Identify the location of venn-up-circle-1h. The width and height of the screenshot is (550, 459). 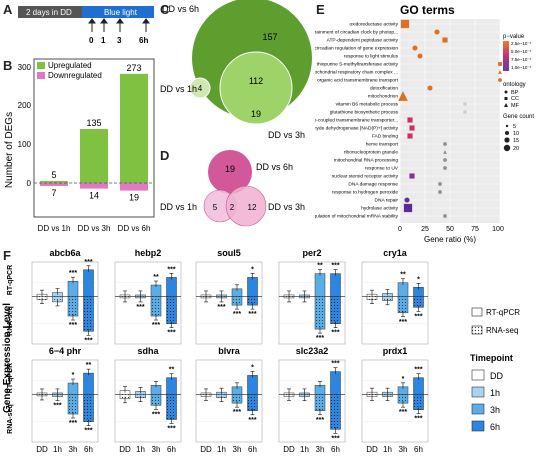
(200, 88).